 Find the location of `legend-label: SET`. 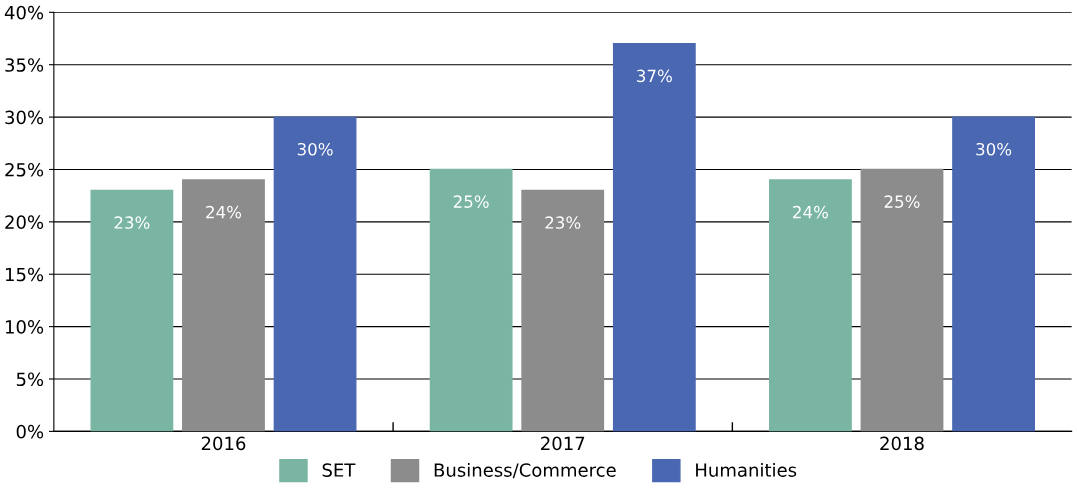

legend-label: SET is located at coordinates (339, 470).